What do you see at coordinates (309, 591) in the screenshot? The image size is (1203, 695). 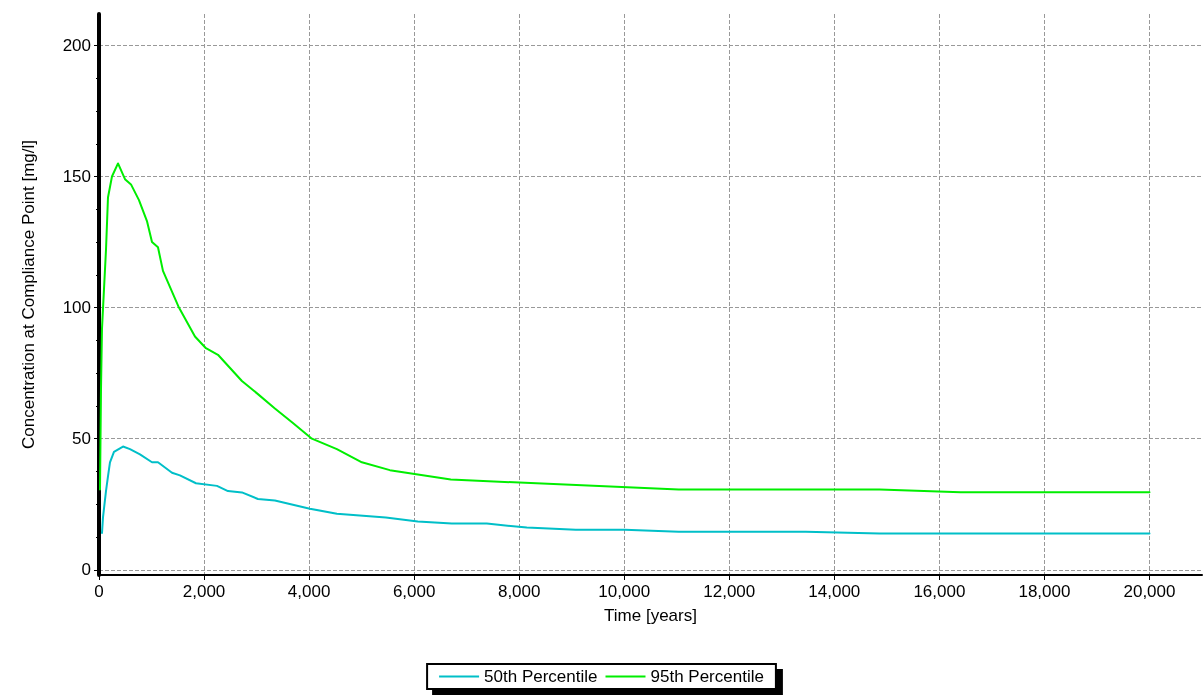 I see `x-tick-label: 4,000` at bounding box center [309, 591].